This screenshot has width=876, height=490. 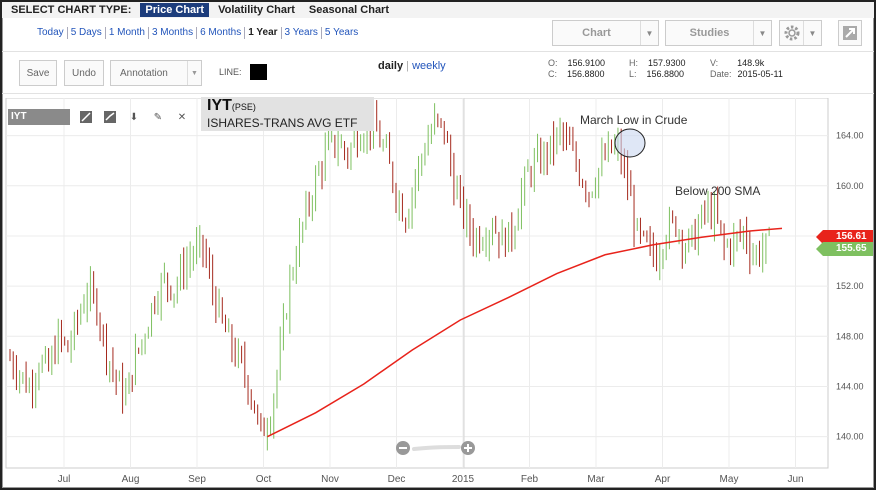 I want to click on chart-type-label: SELECT CHART TYPE:, so click(x=71, y=10).